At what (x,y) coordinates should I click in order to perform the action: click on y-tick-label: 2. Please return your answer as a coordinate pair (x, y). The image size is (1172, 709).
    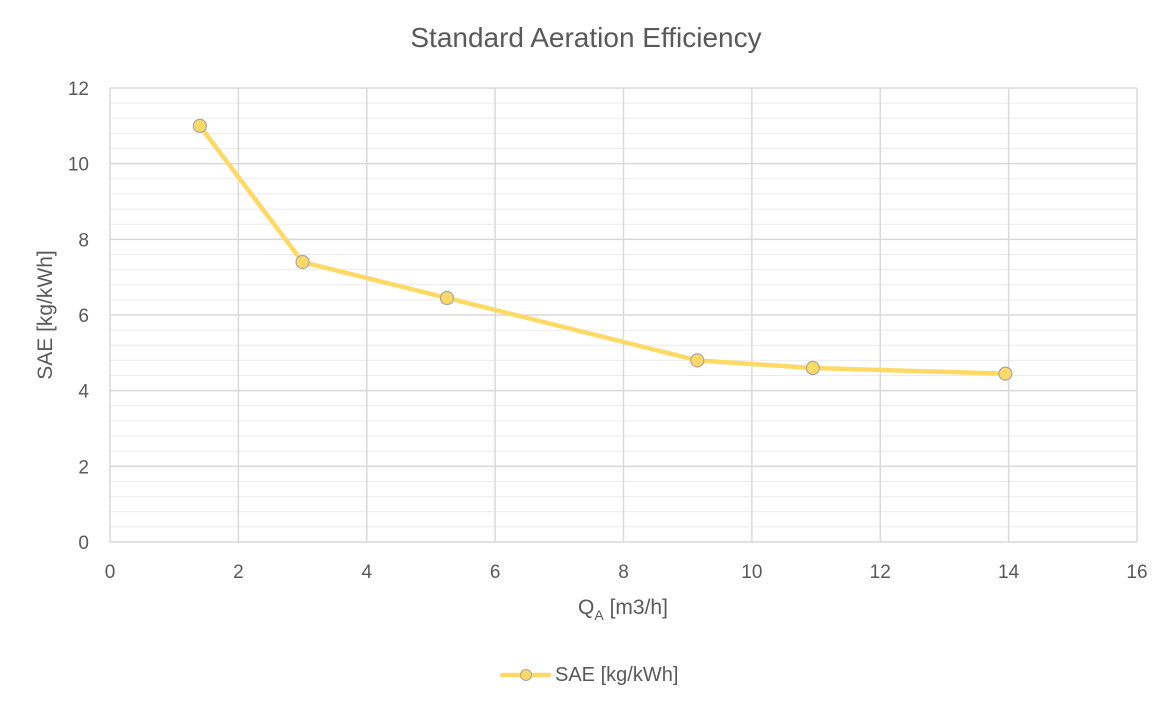
    Looking at the image, I should click on (83, 467).